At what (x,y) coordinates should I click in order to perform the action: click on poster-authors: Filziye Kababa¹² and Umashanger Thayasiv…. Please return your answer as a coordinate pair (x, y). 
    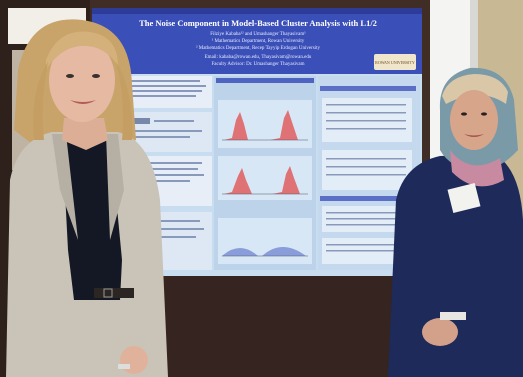
    Looking at the image, I should click on (258, 34).